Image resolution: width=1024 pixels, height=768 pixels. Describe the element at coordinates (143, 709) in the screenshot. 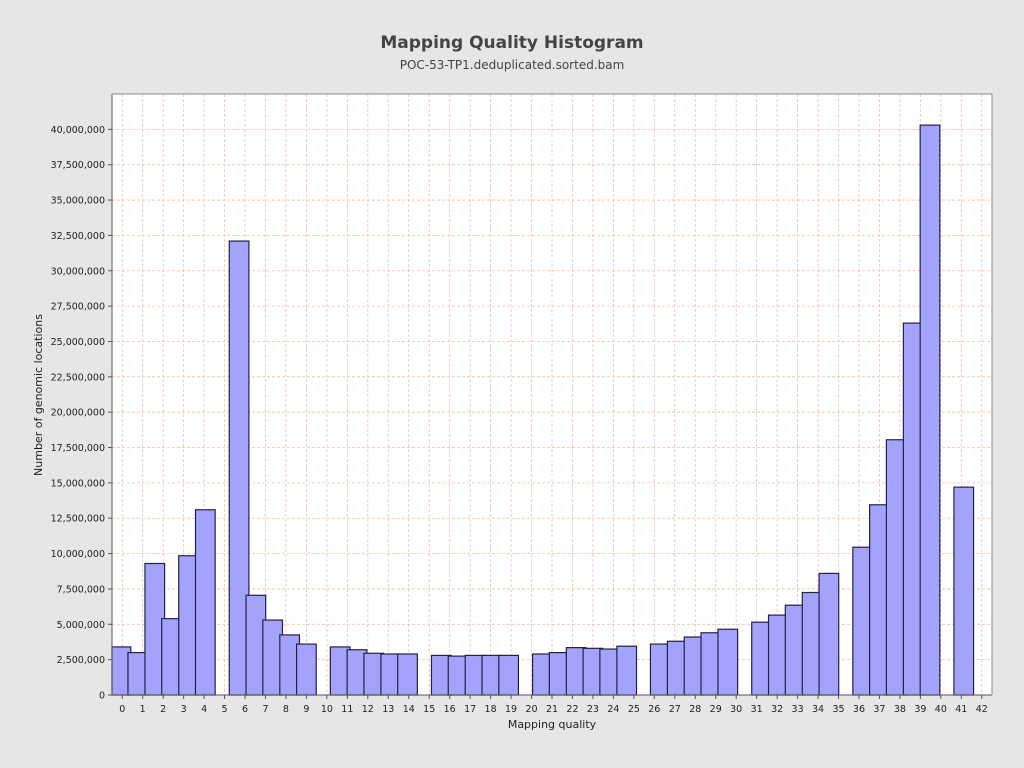

I see `x-tick-label: 1` at that location.